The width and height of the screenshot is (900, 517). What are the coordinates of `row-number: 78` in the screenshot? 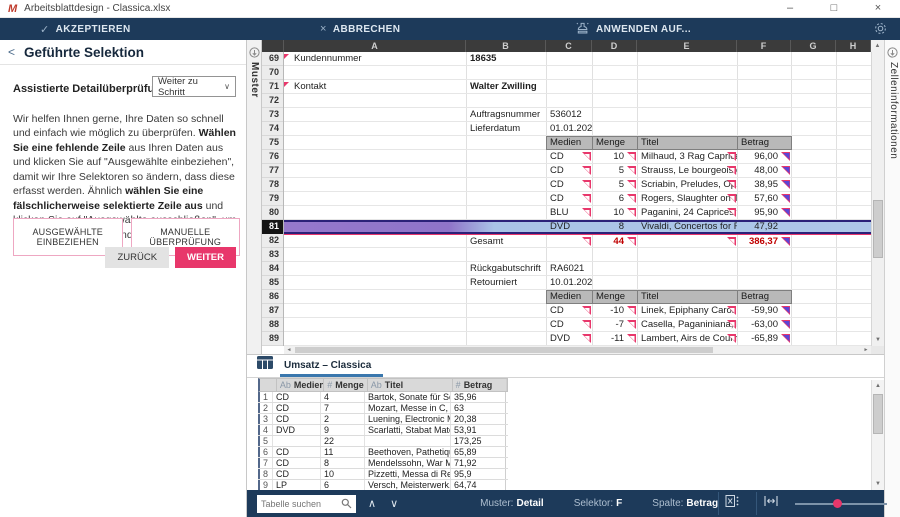 It's located at (272, 185).